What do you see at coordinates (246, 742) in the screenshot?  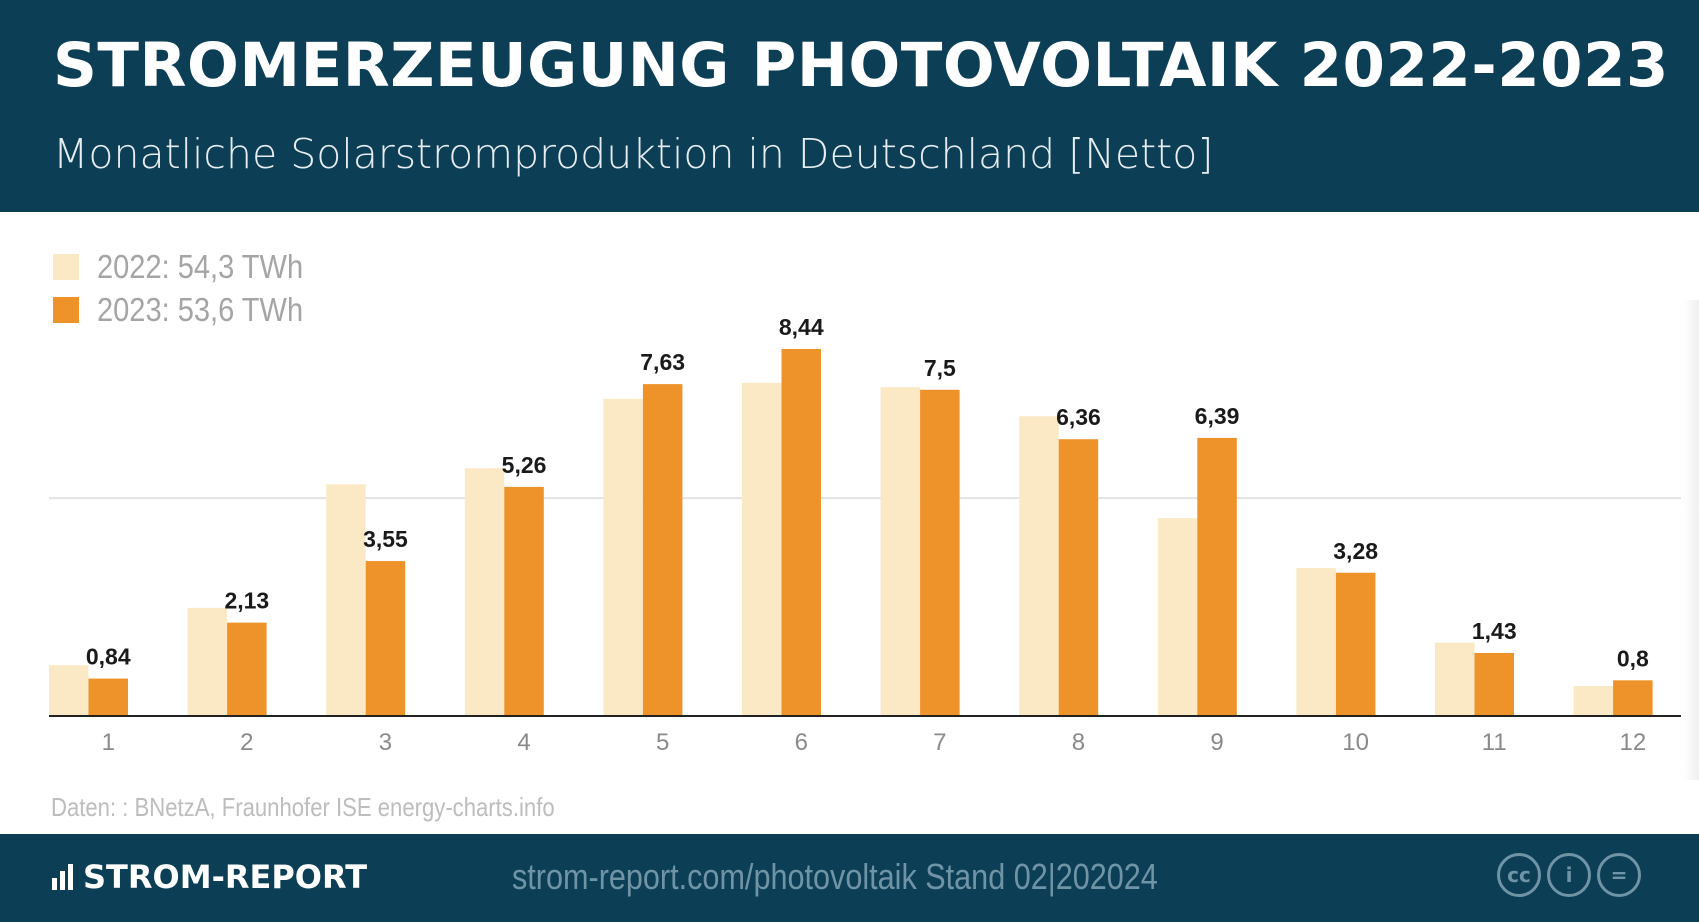 I see `x-tick-label: 2` at bounding box center [246, 742].